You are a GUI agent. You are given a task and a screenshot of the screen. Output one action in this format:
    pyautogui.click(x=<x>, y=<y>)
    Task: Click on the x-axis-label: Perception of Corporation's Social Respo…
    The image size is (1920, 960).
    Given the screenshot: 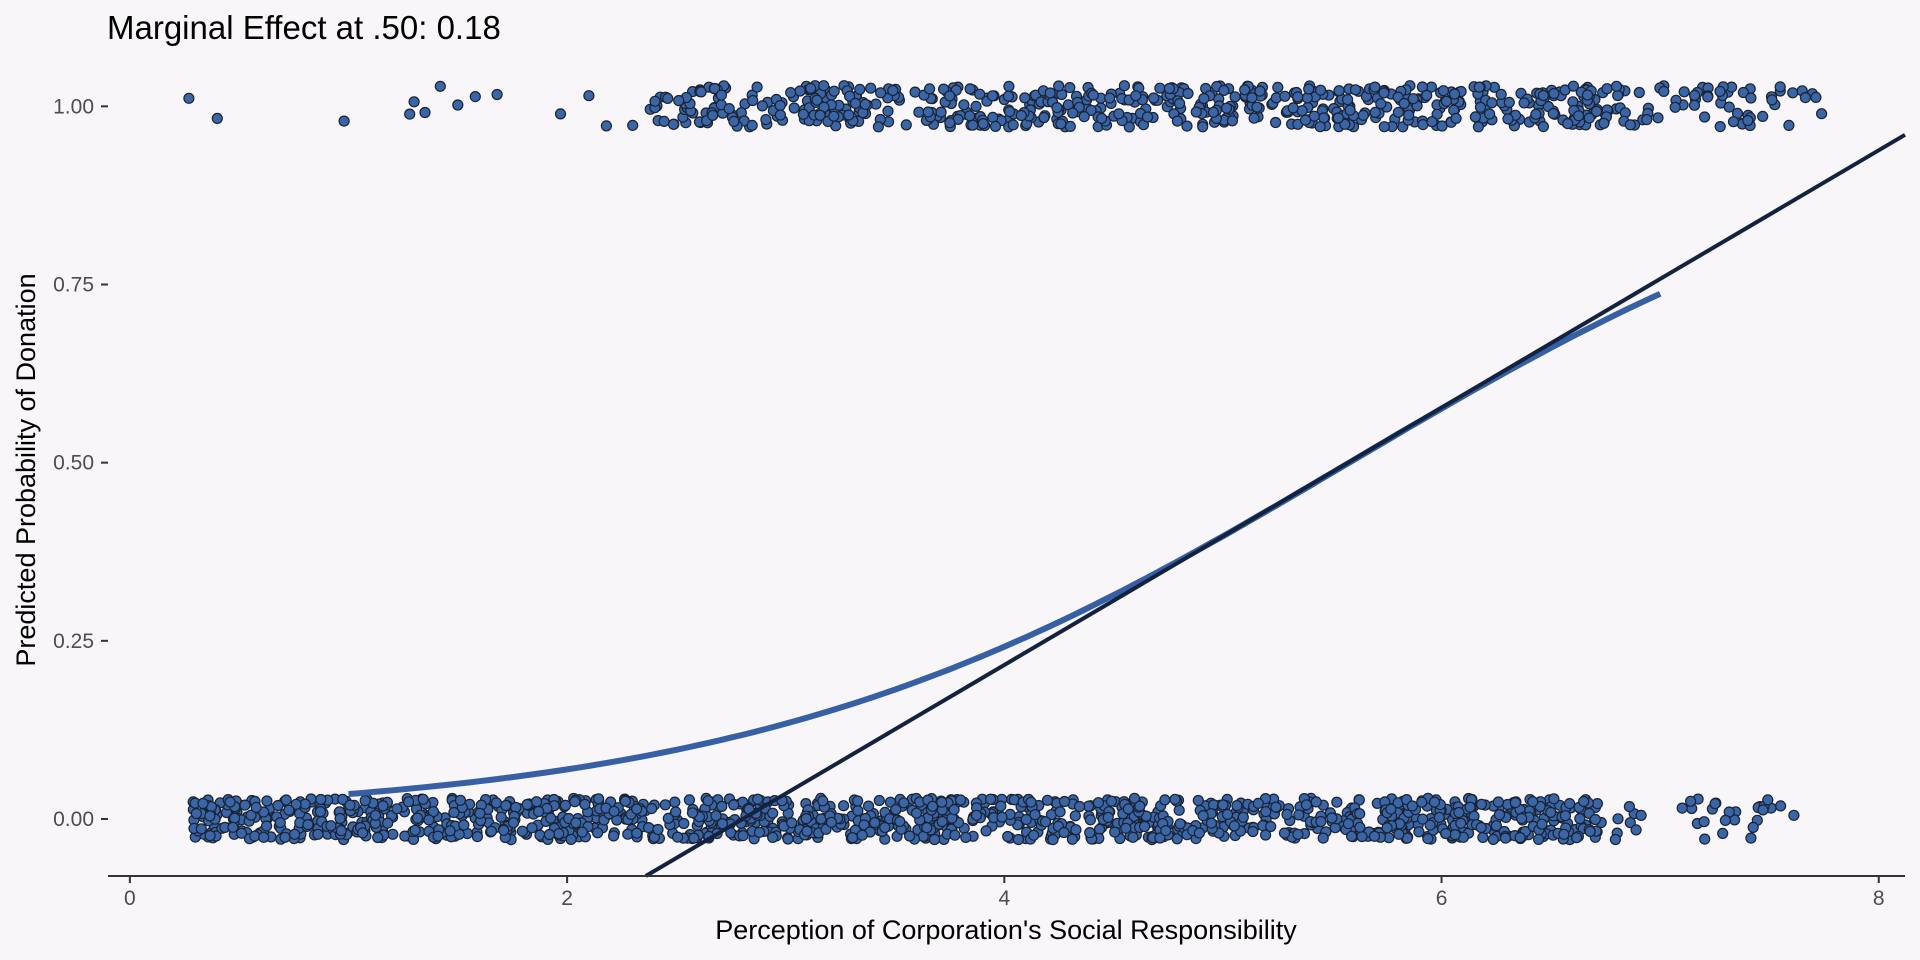 What is the action you would take?
    pyautogui.click(x=1006, y=930)
    